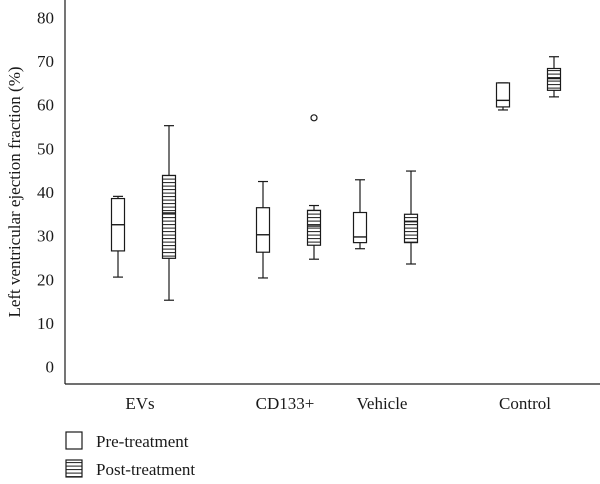 Image resolution: width=600 pixels, height=484 pixels. I want to click on y-axis-label: Left ventricular ejection fraction (%), so click(14, 191).